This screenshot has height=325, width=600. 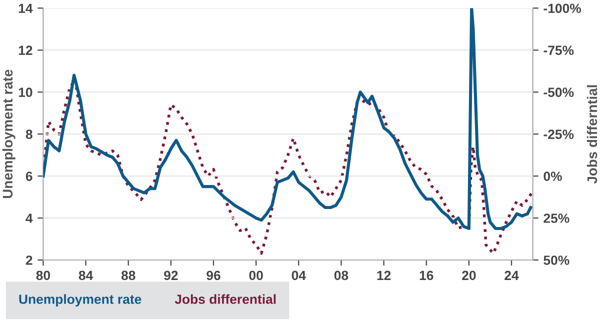 What do you see at coordinates (25, 92) in the screenshot?
I see `y-tick-label: 10` at bounding box center [25, 92].